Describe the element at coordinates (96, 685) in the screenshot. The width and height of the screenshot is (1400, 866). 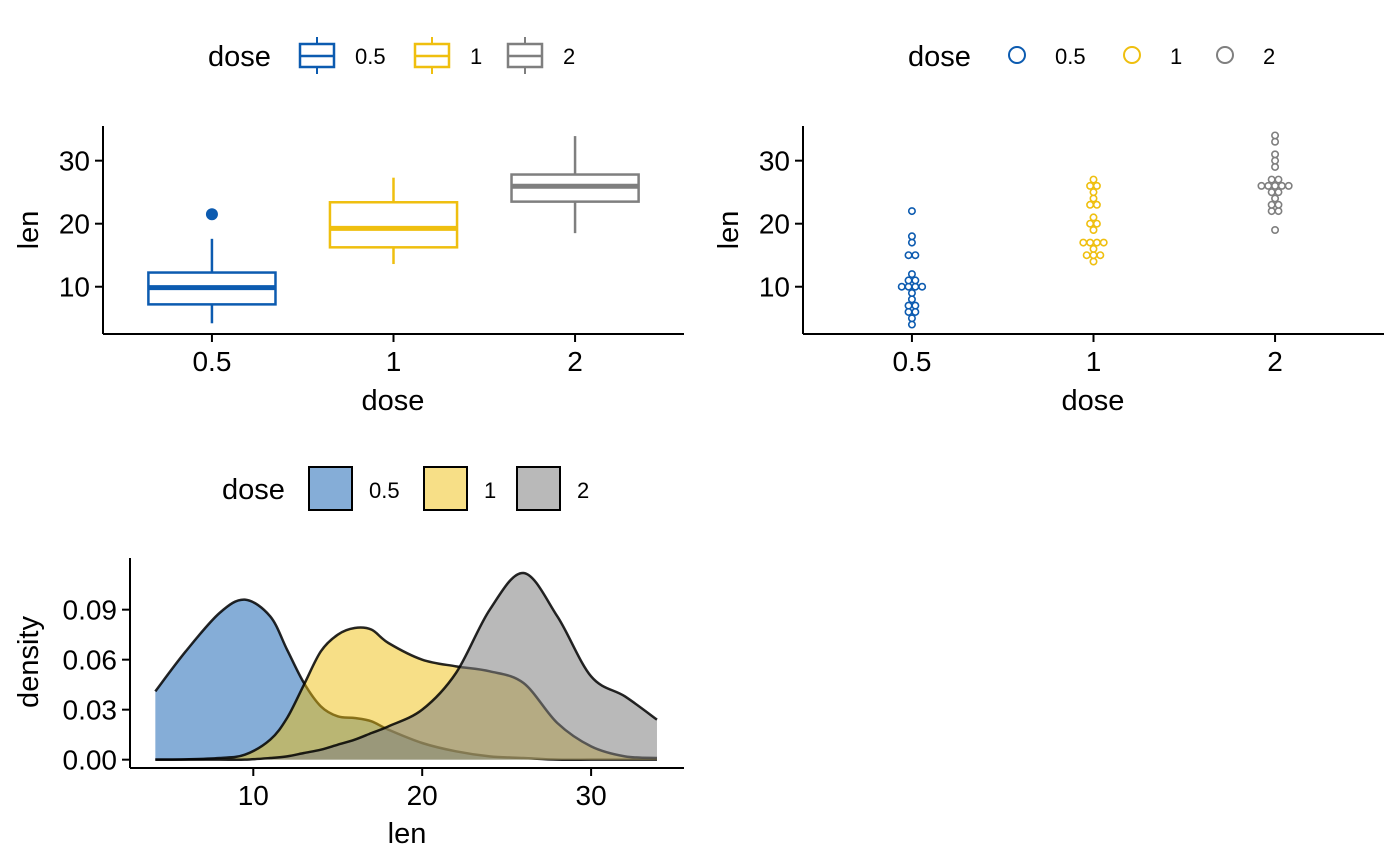
I see `y-ticks: 0.00 0.03 0.06 0.09` at that location.